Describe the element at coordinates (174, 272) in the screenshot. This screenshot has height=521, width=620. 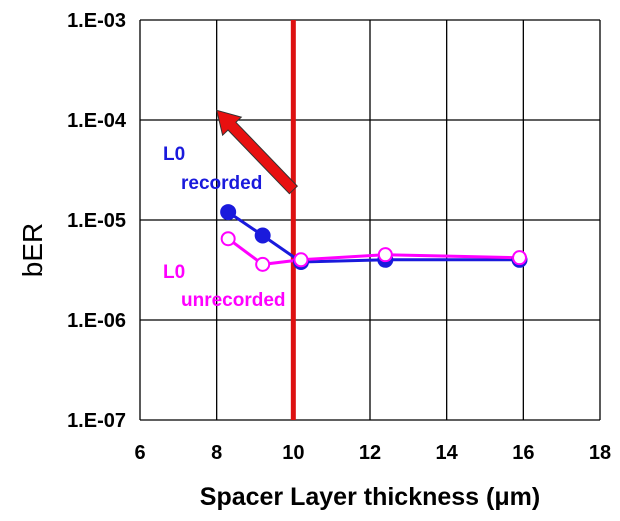
I see `legend-unrecorded-line1: L0` at that location.